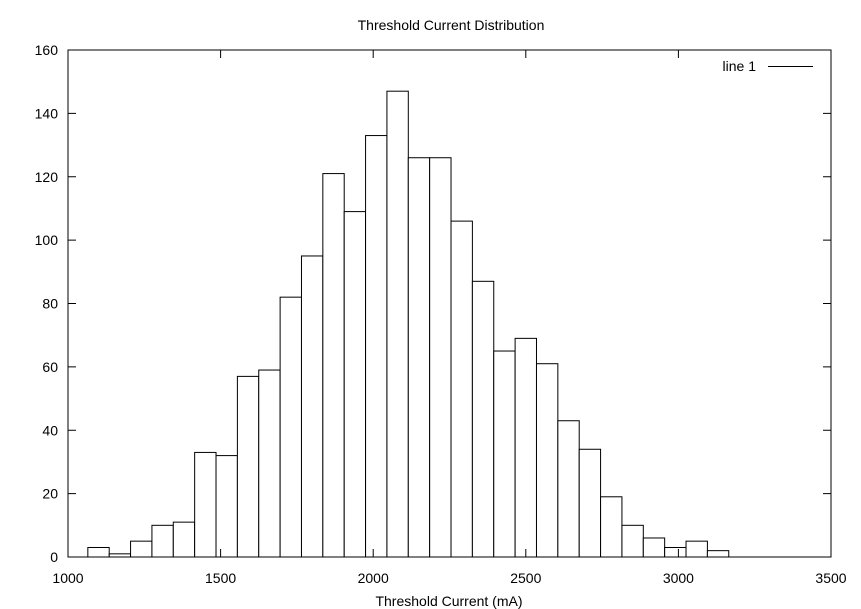 The image size is (861, 609). Describe the element at coordinates (50, 367) in the screenshot. I see `y-tick-label-3: 60` at that location.